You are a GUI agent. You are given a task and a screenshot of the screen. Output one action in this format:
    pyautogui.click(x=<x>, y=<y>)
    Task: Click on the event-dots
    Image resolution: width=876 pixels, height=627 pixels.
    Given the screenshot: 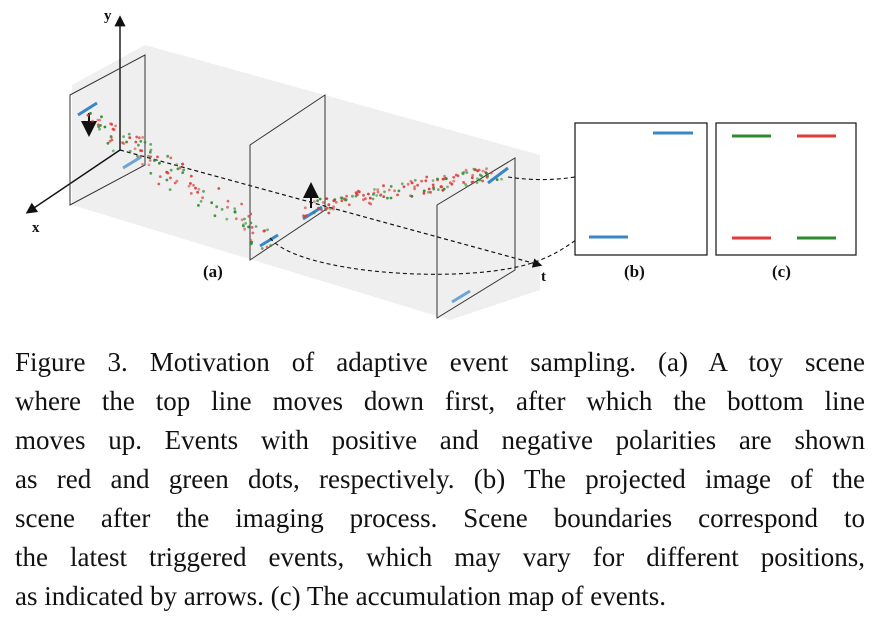 What is the action you would take?
    pyautogui.click(x=294, y=181)
    